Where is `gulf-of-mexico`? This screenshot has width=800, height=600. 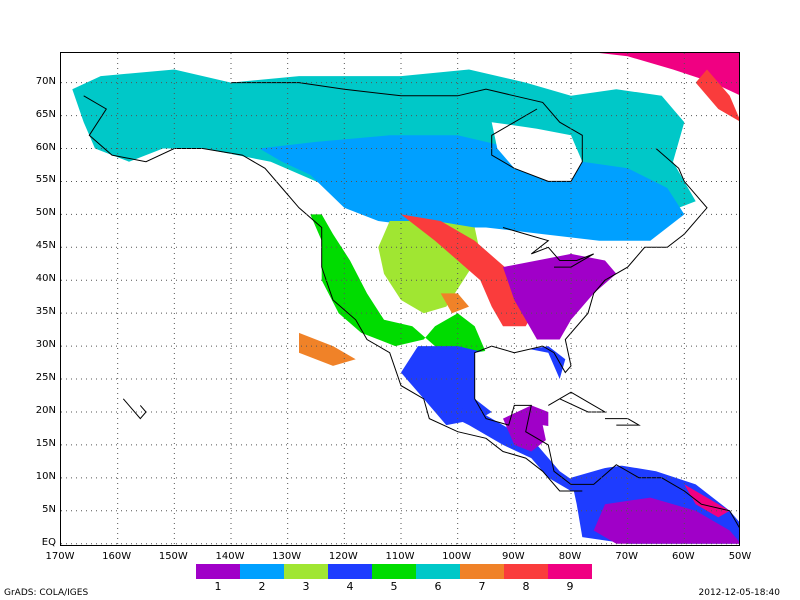
gulf-of-mexico is located at coordinates (517, 379).